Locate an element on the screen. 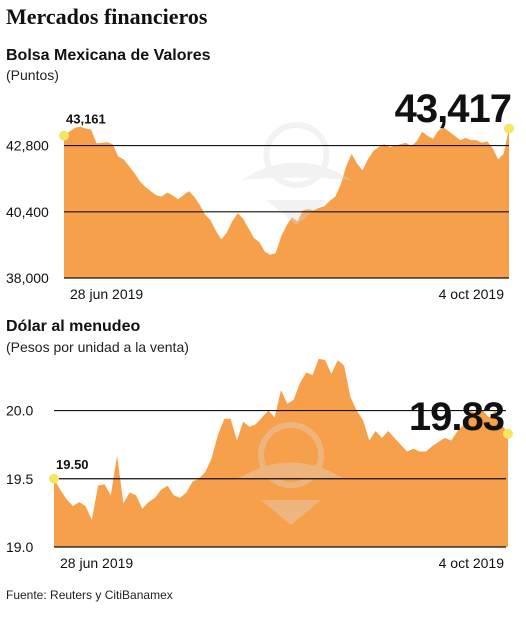 This screenshot has height=620, width=526. chart1-subtitle: (Puntos) is located at coordinates (32, 75).